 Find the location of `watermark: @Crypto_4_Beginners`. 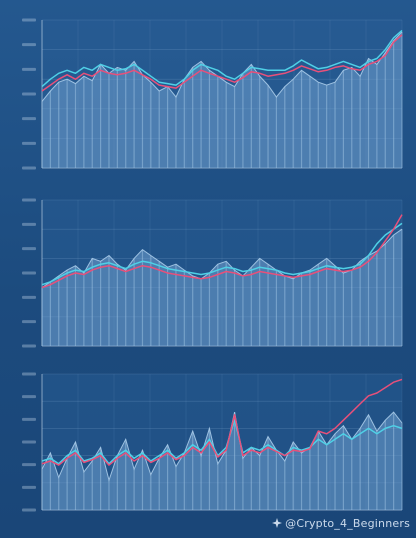

watermark: @Crypto_4_Beginners is located at coordinates (341, 523).